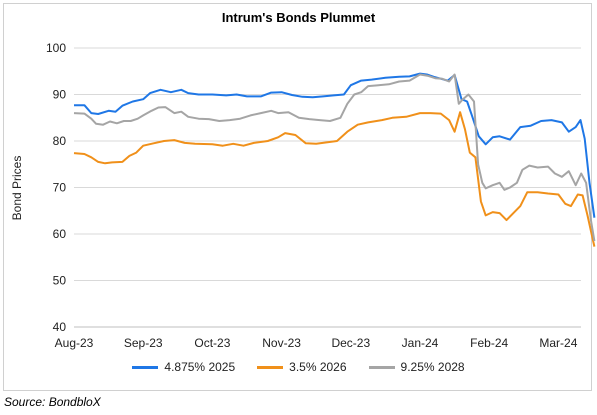 This screenshot has height=415, width=597. I want to click on legend-label: 4.875% 2025, so click(200, 367).